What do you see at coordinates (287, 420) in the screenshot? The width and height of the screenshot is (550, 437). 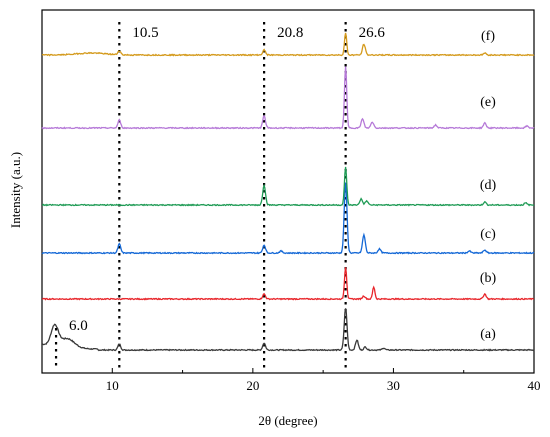 I see `x-axis-title: 2θ (degree)` at bounding box center [287, 420].